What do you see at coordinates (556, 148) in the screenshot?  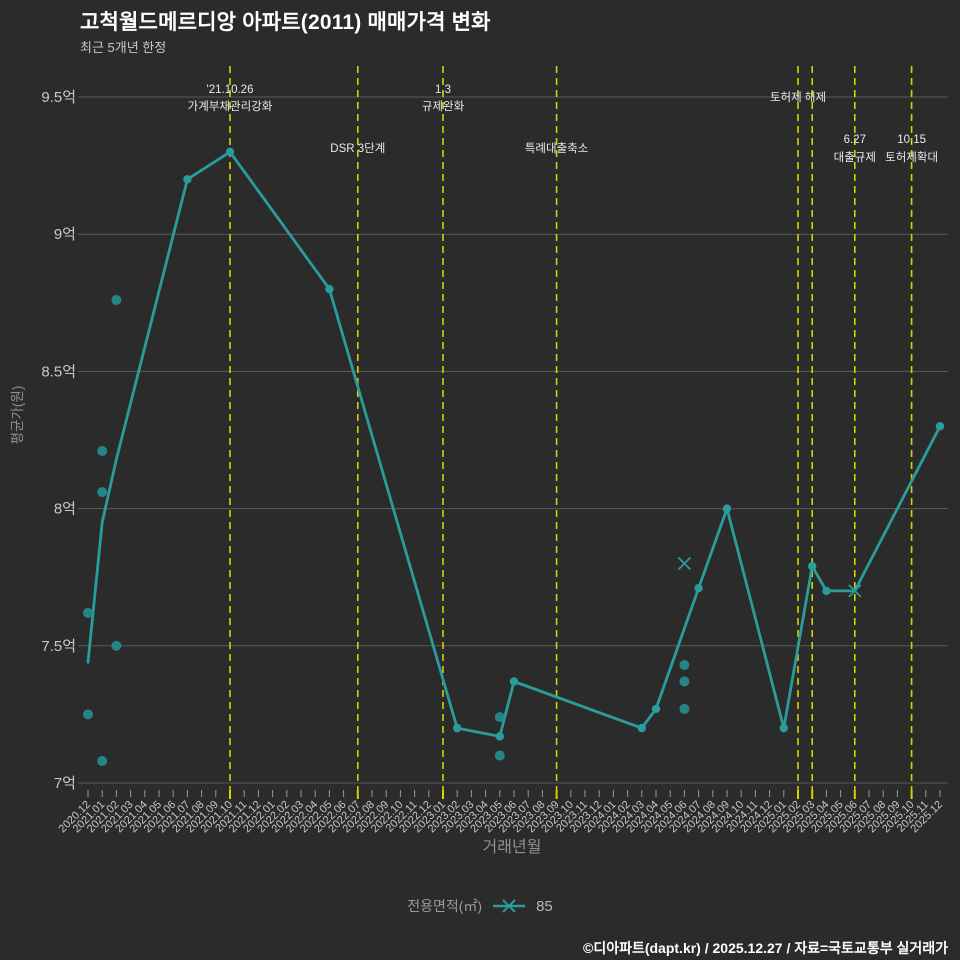 I see `event-label: 특례대출축소` at bounding box center [556, 148].